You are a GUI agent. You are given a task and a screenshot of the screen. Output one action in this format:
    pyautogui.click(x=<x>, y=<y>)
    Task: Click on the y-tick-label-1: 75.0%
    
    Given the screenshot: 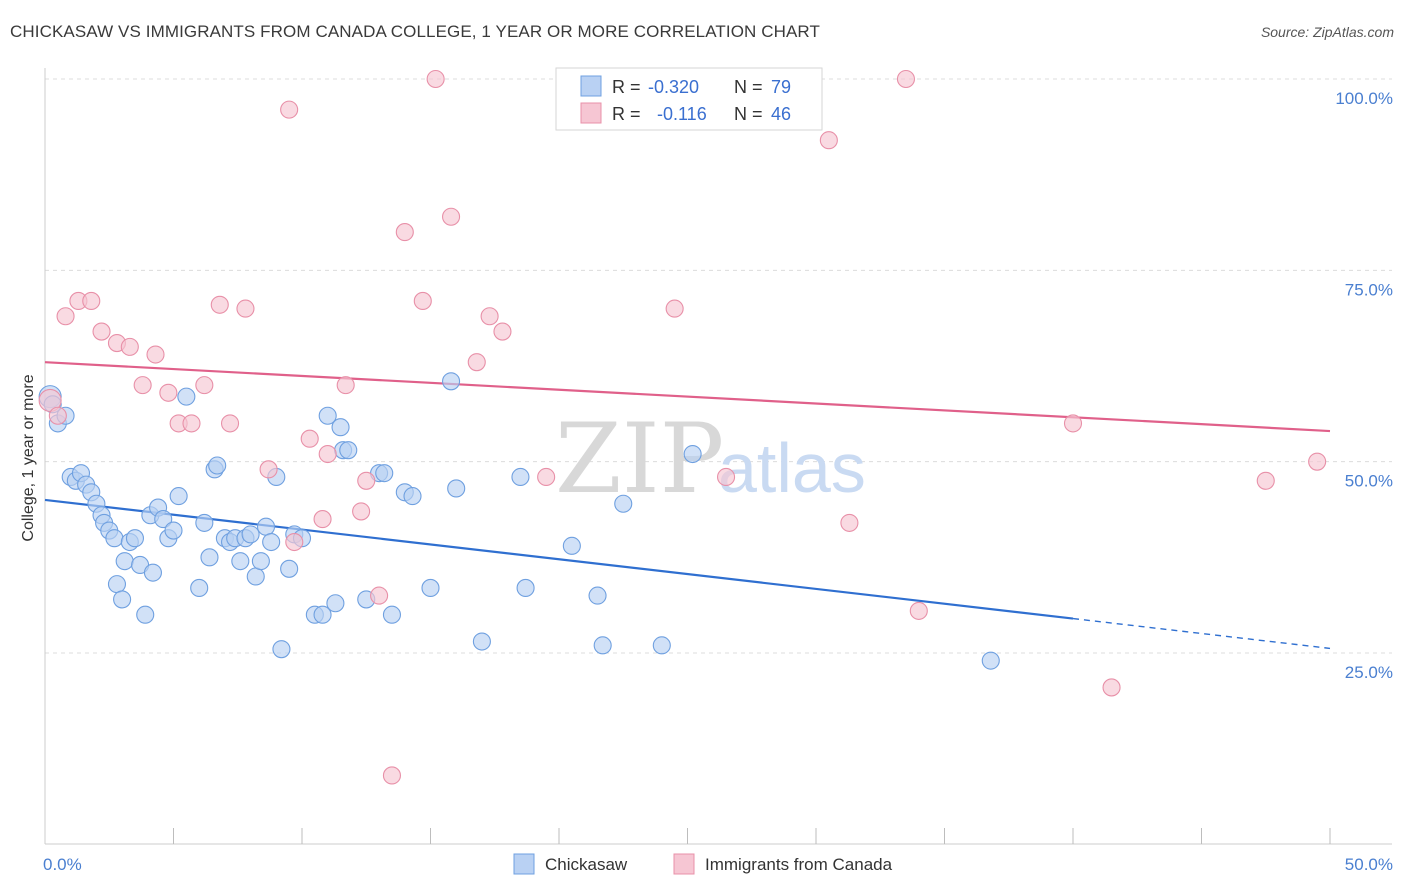 What is the action you would take?
    pyautogui.click(x=1369, y=289)
    